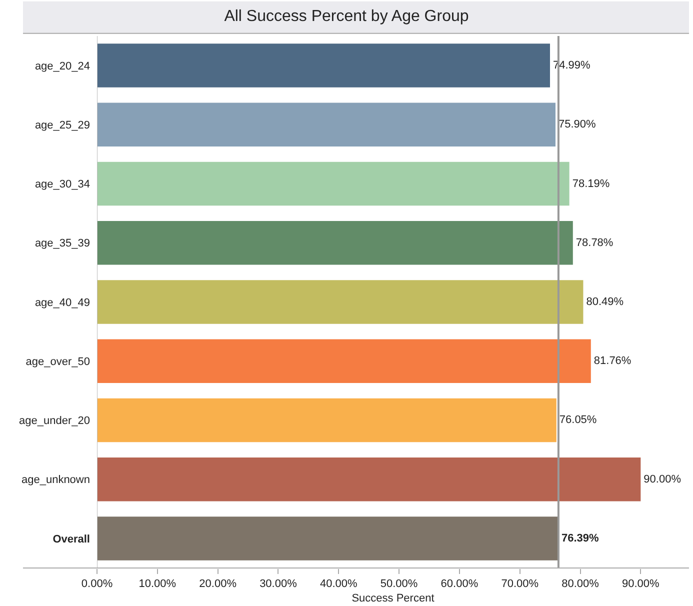  What do you see at coordinates (346, 16) in the screenshot?
I see `chart-title: All Success Percent by Age Group` at bounding box center [346, 16].